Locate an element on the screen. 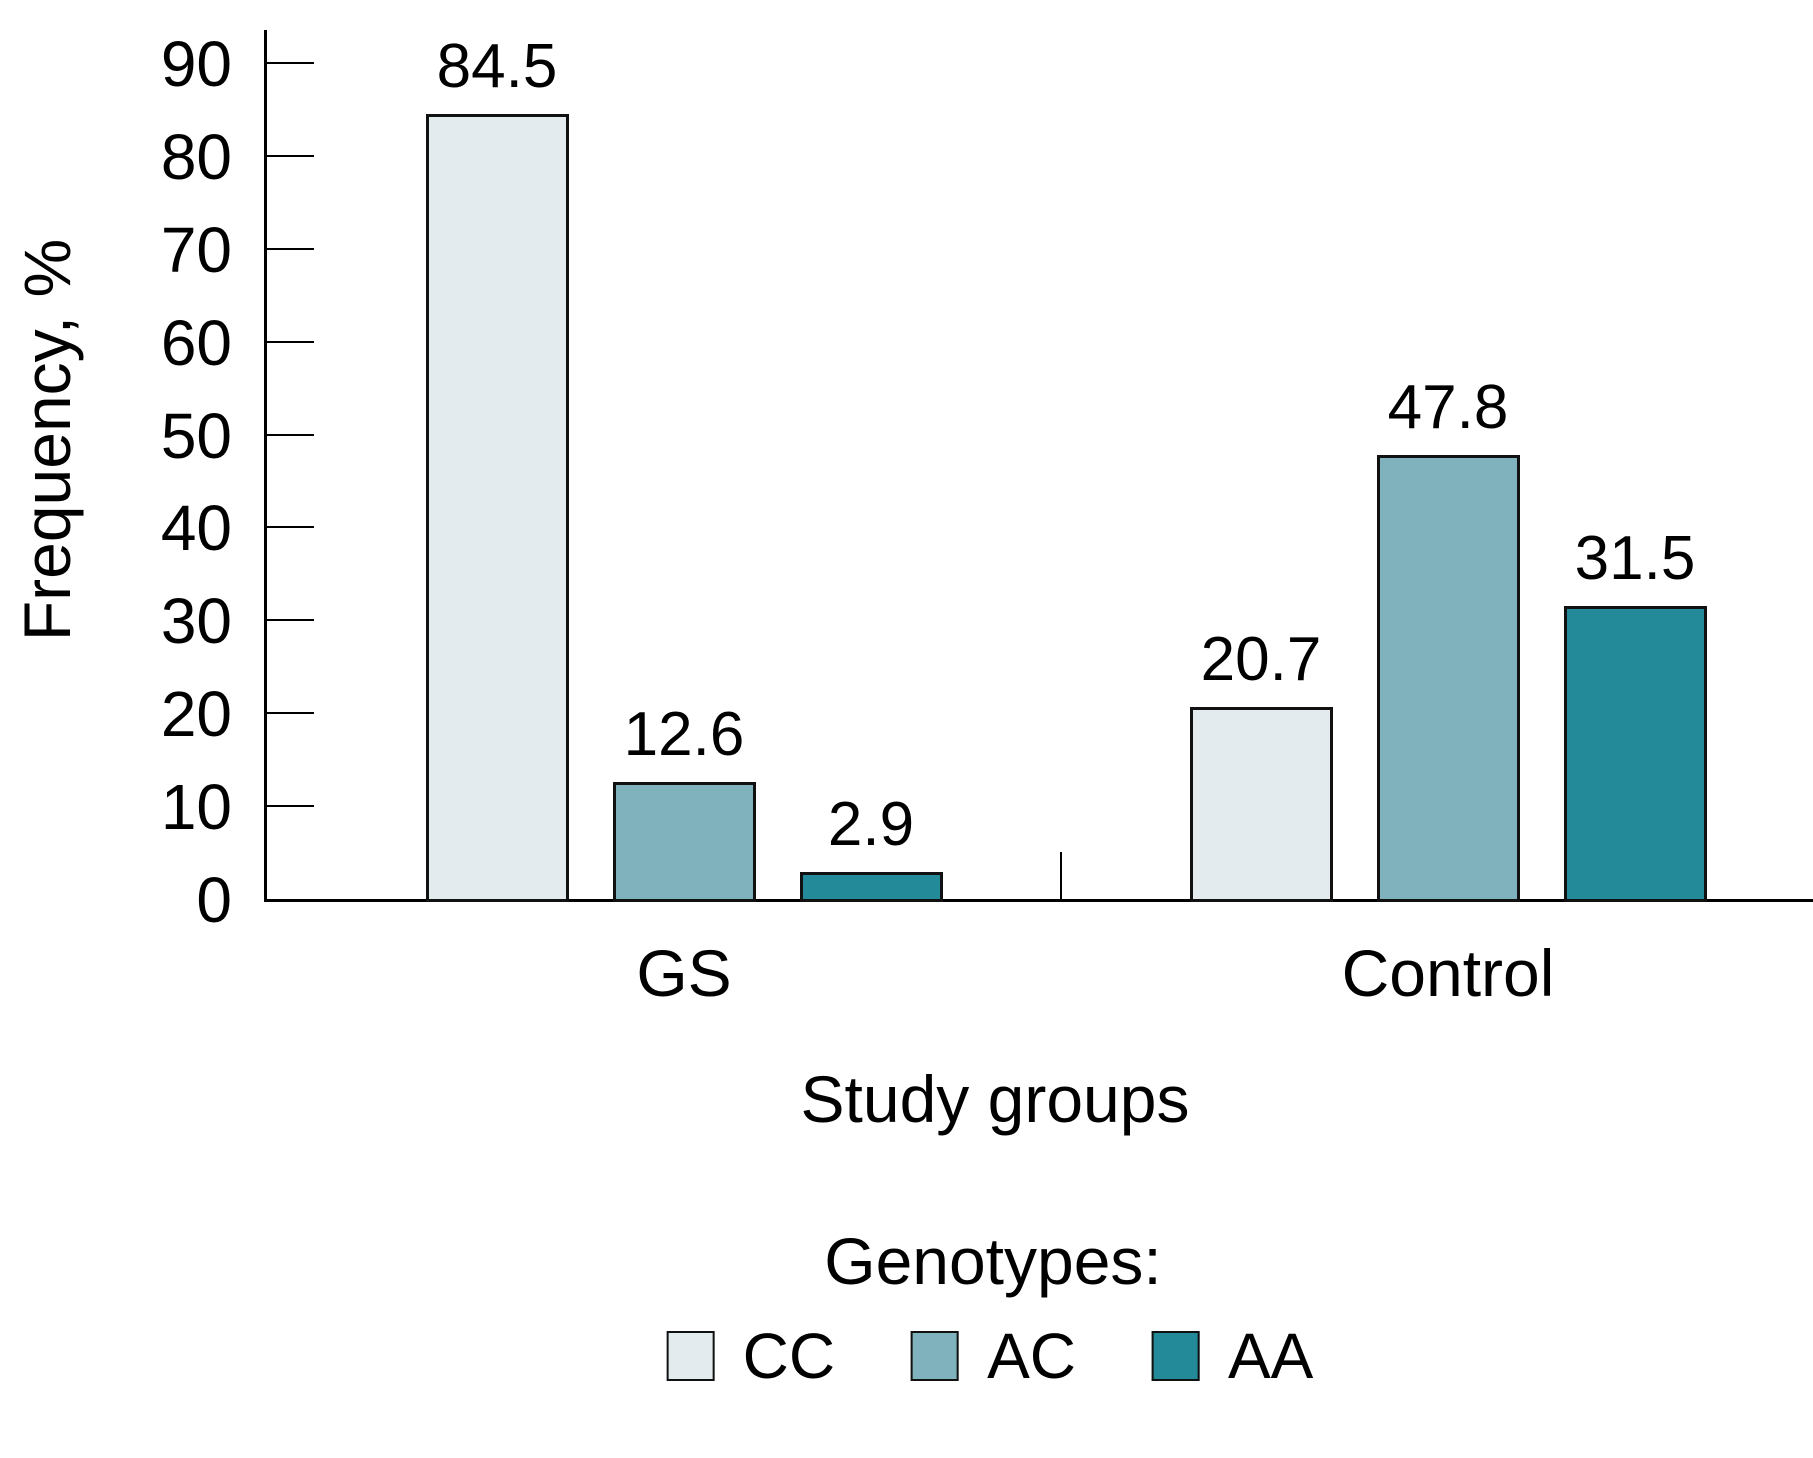 The width and height of the screenshot is (1813, 1458). y-tick-label: 0 is located at coordinates (214, 900).